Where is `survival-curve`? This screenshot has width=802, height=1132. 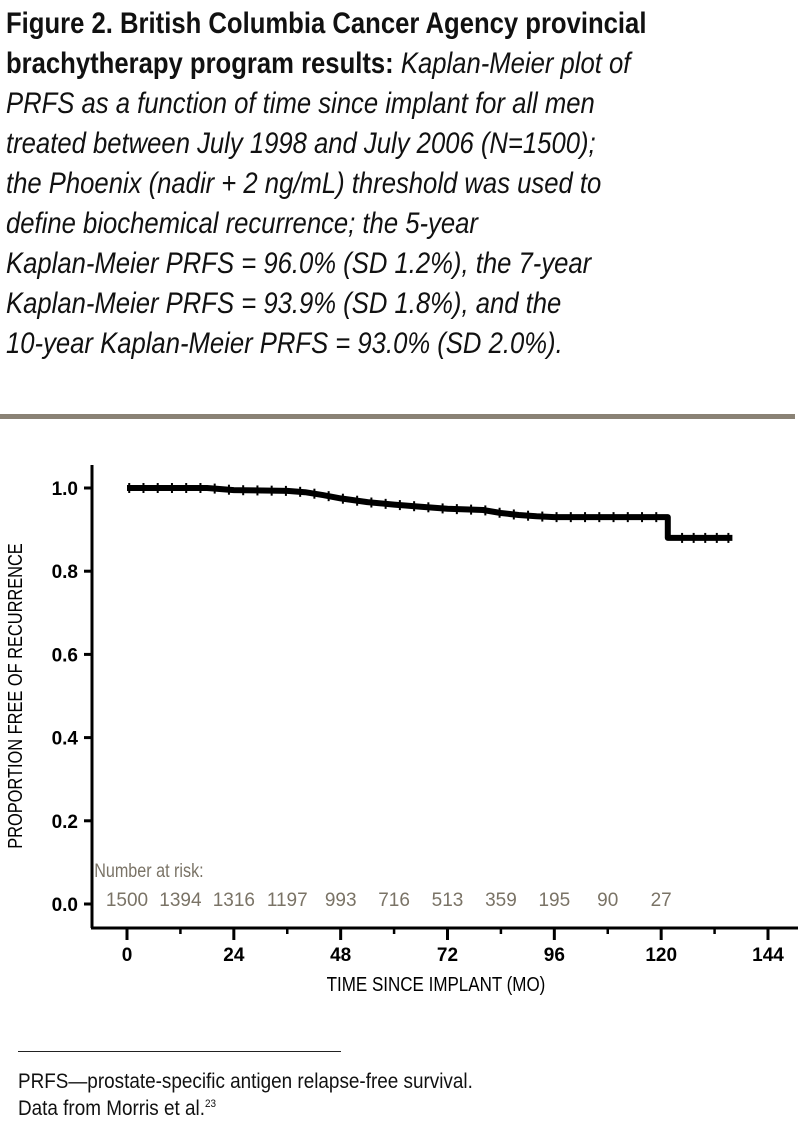
survival-curve is located at coordinates (430, 513).